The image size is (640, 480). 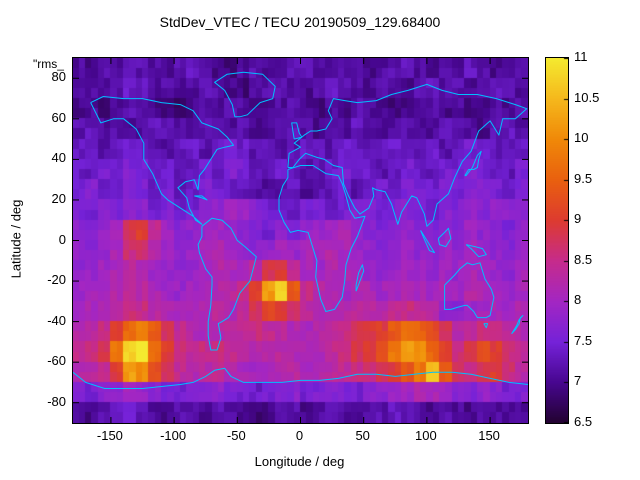 What do you see at coordinates (299, 435) in the screenshot?
I see `x-tick-label: 0` at bounding box center [299, 435].